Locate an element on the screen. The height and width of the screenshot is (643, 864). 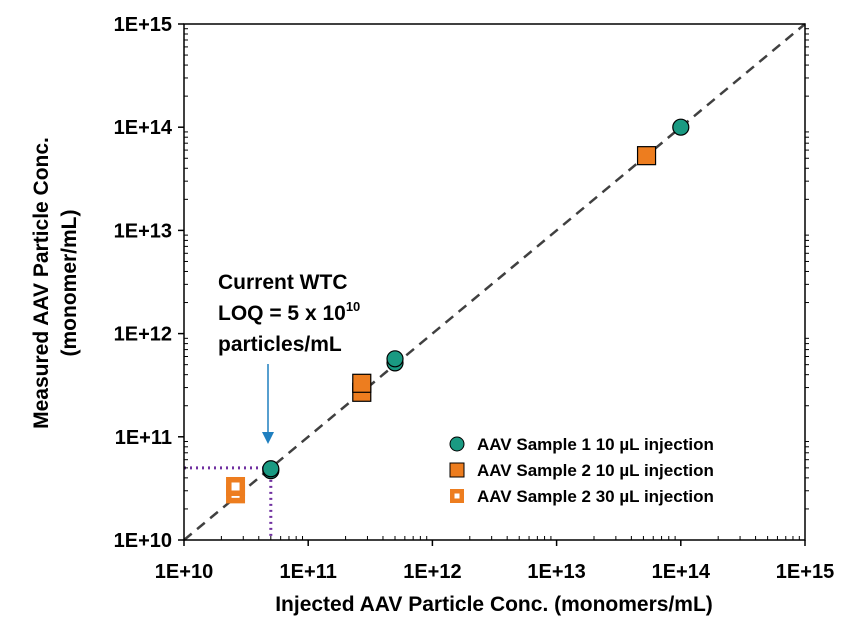
loq-annotation: Current WTC LOQ = 5 x 1010 particles/mL is located at coordinates (289, 357).